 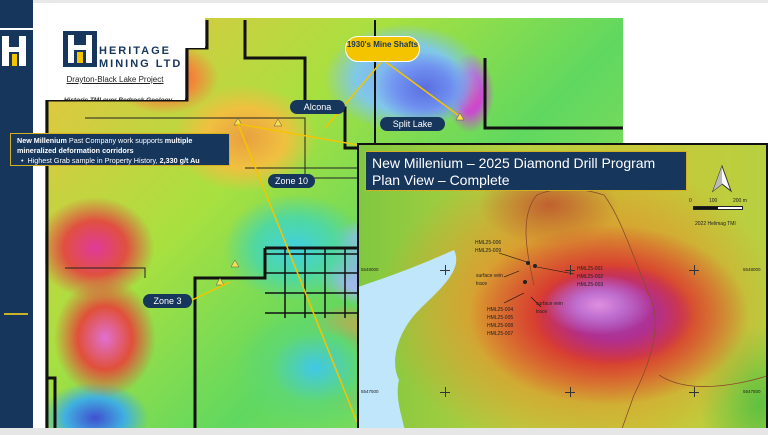 I want to click on scale-bar, so click(x=718, y=208).